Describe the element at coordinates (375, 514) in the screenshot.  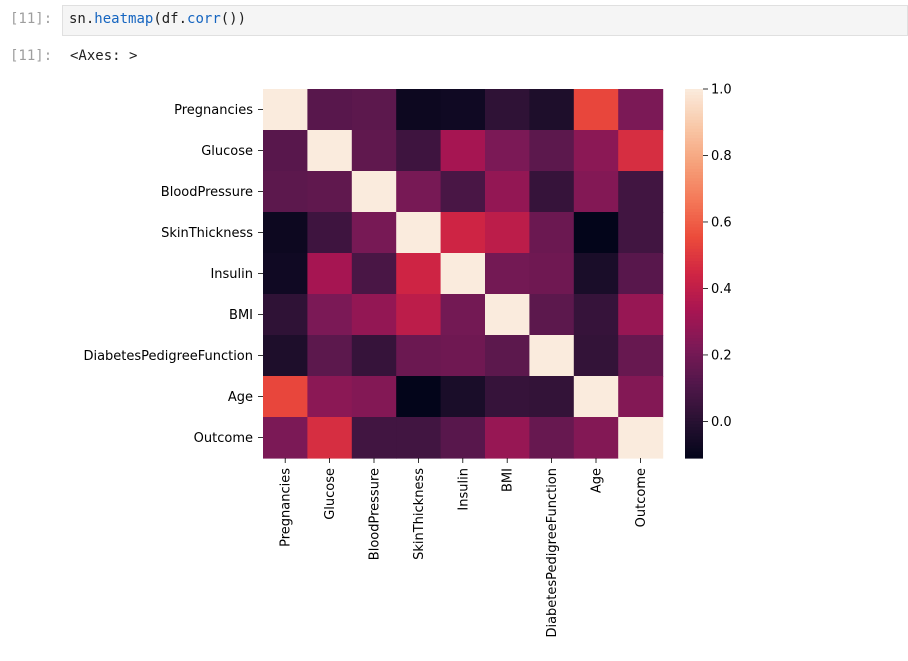
I see `x-tick-label: BloodPressure` at that location.